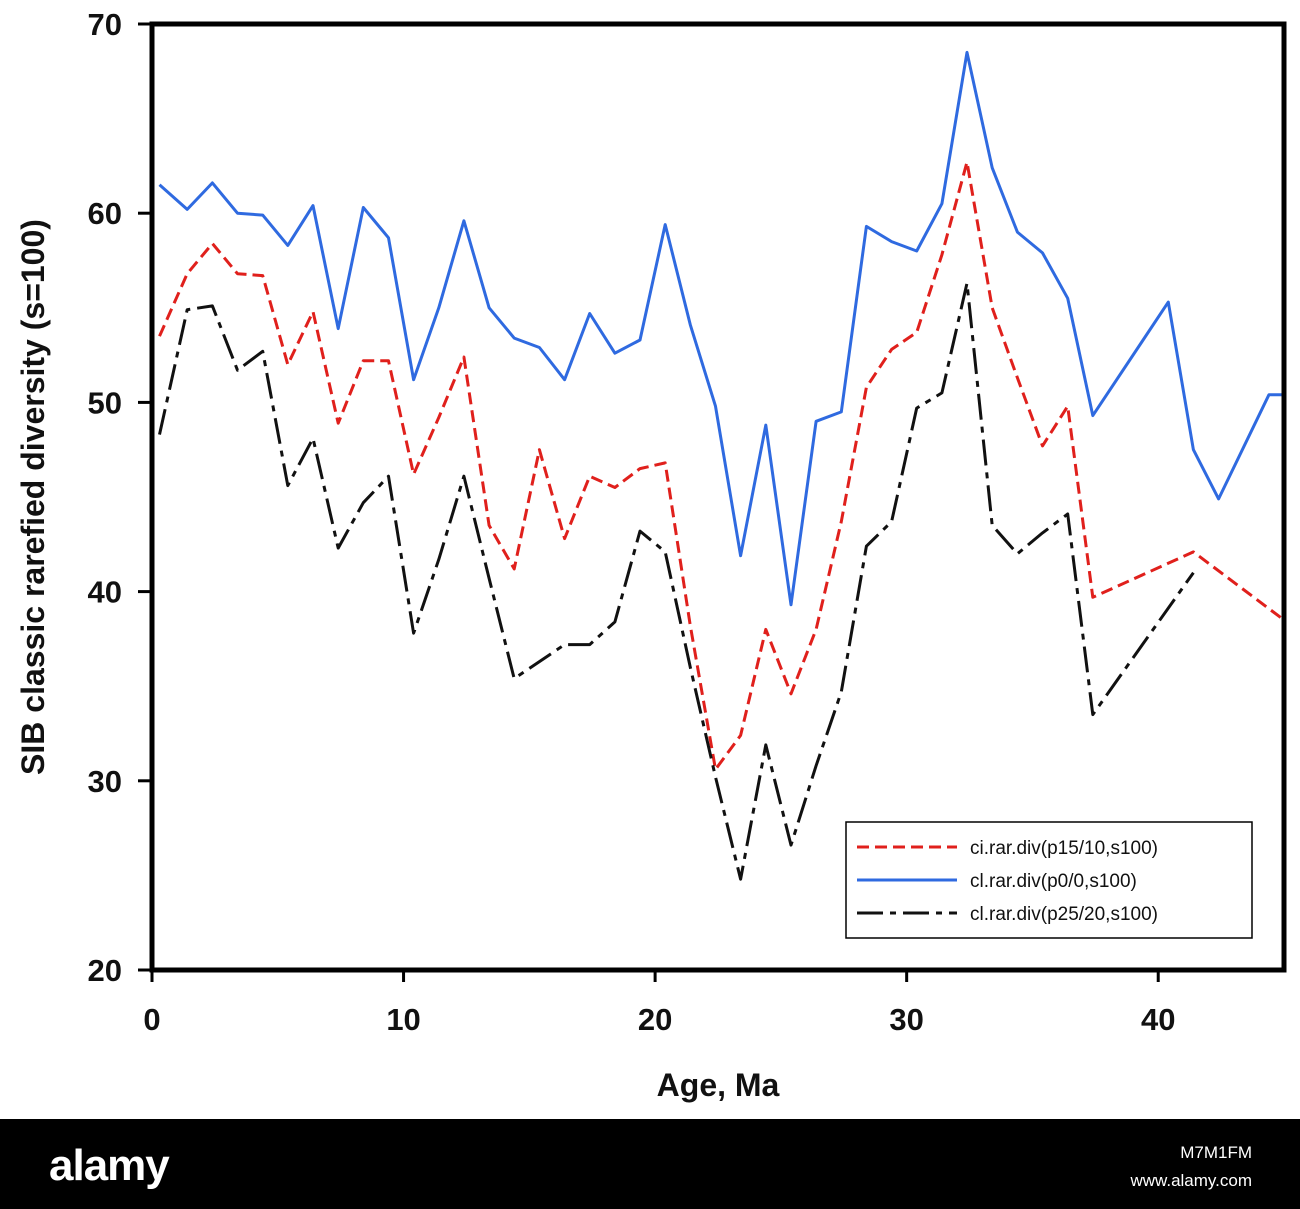  I want to click on x-axis-ticks: 0 10 20 30 40, so click(659, 1003).